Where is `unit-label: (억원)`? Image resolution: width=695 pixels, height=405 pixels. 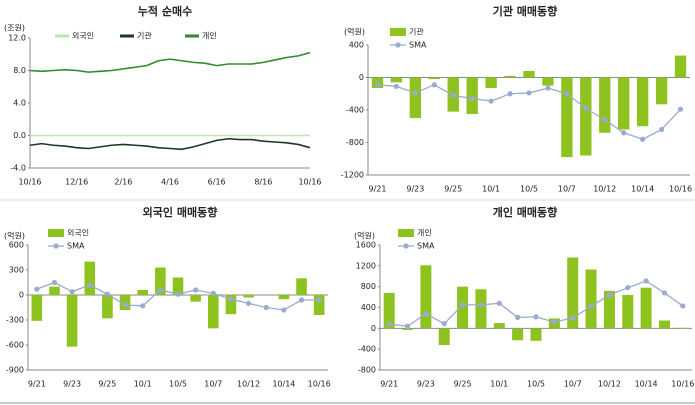 unit-label: (억원) is located at coordinates (14, 236).